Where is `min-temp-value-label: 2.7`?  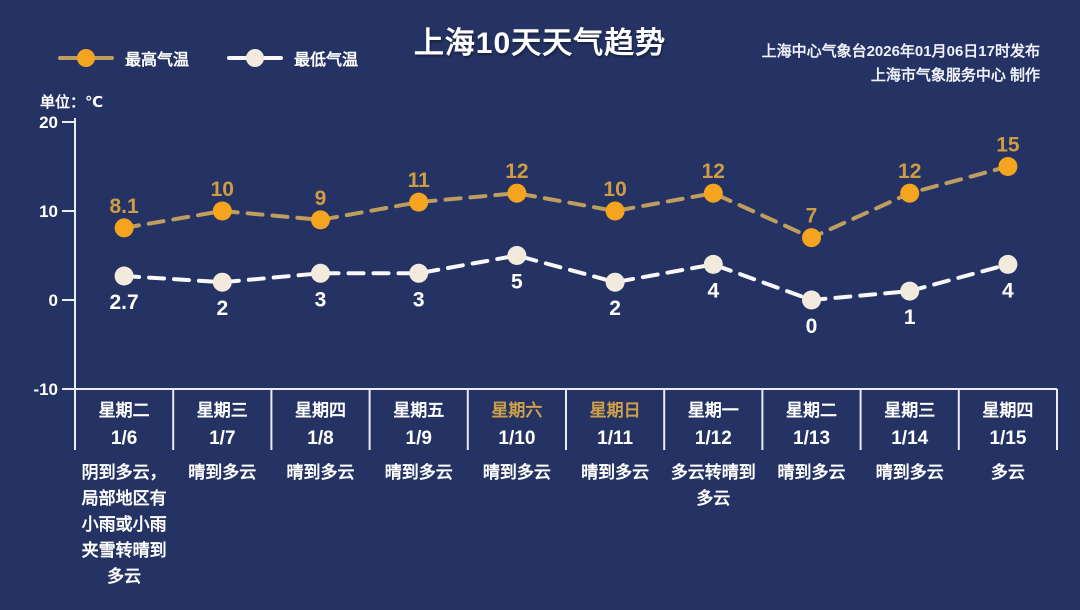
min-temp-value-label: 2.7 is located at coordinates (123, 302).